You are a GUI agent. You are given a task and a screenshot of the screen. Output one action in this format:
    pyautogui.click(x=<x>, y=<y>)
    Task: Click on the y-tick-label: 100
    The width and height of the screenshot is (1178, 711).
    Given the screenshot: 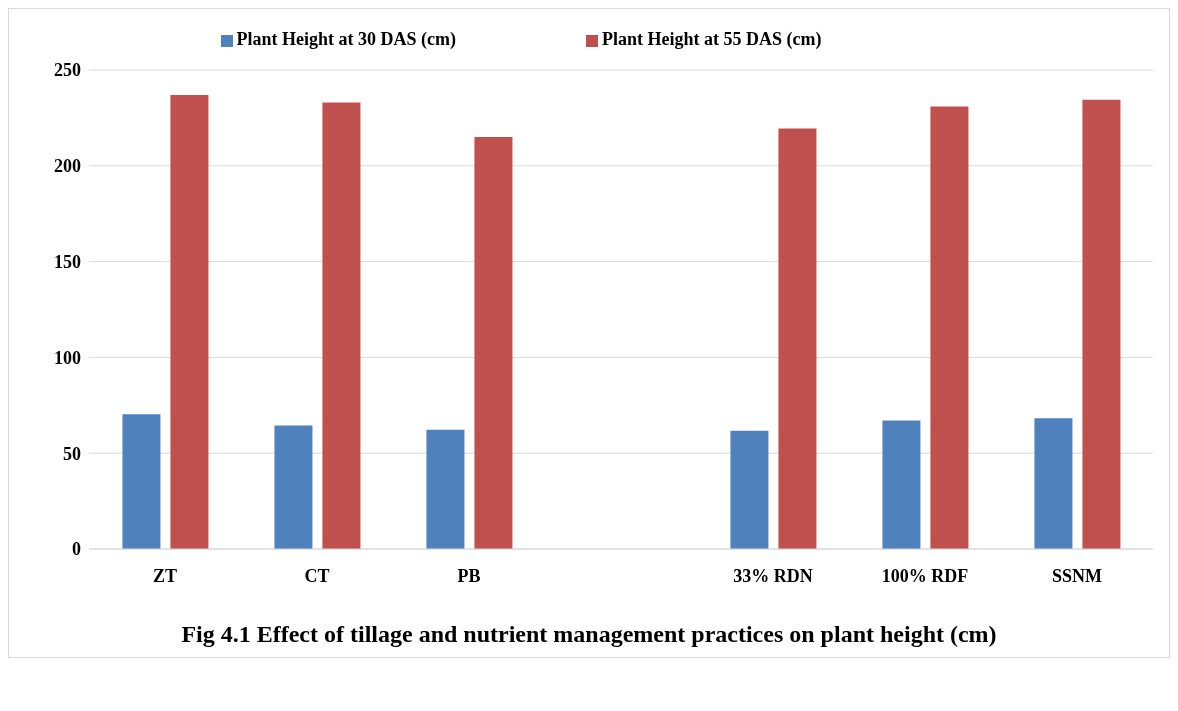 What is the action you would take?
    pyautogui.click(x=67, y=357)
    